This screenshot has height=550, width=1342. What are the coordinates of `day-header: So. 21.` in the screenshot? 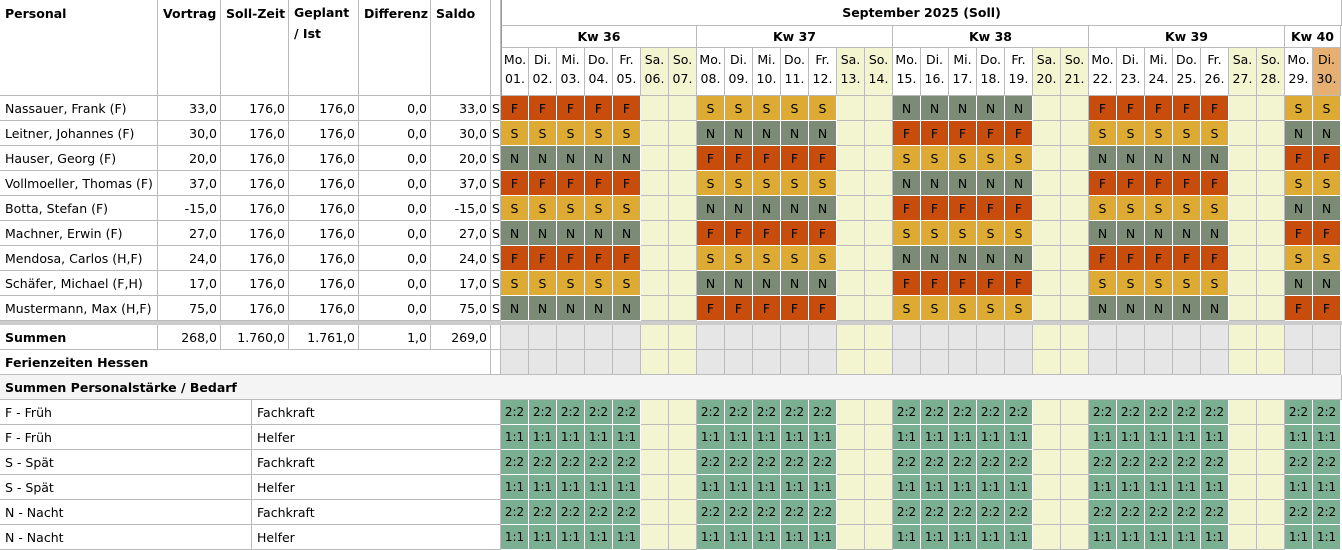 It's located at (1075, 72).